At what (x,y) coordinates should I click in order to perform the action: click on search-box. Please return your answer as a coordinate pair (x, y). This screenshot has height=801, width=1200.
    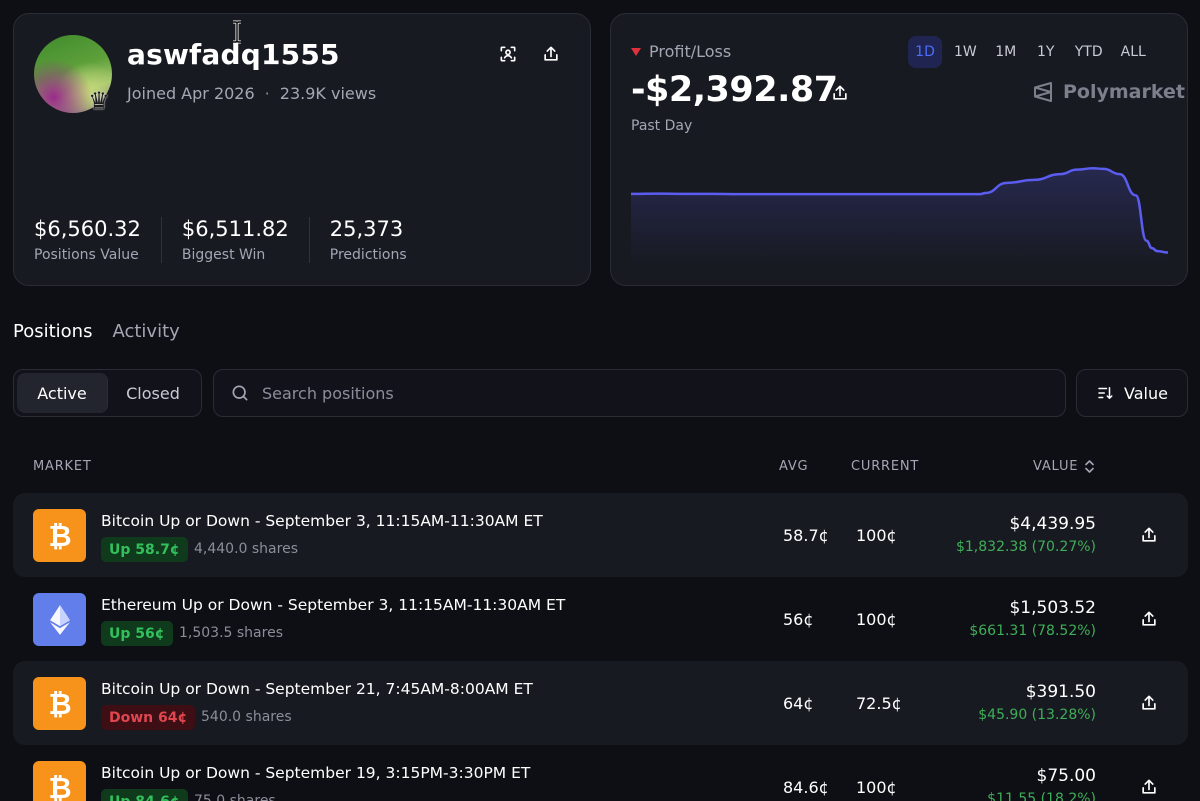
    Looking at the image, I should click on (639, 393).